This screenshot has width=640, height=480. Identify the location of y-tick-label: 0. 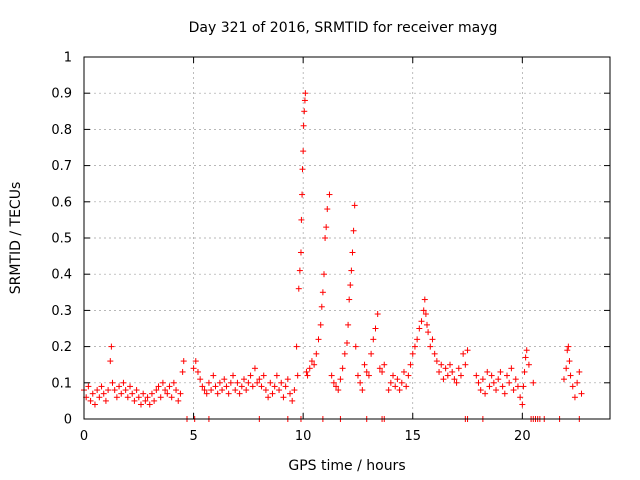
(68, 420).